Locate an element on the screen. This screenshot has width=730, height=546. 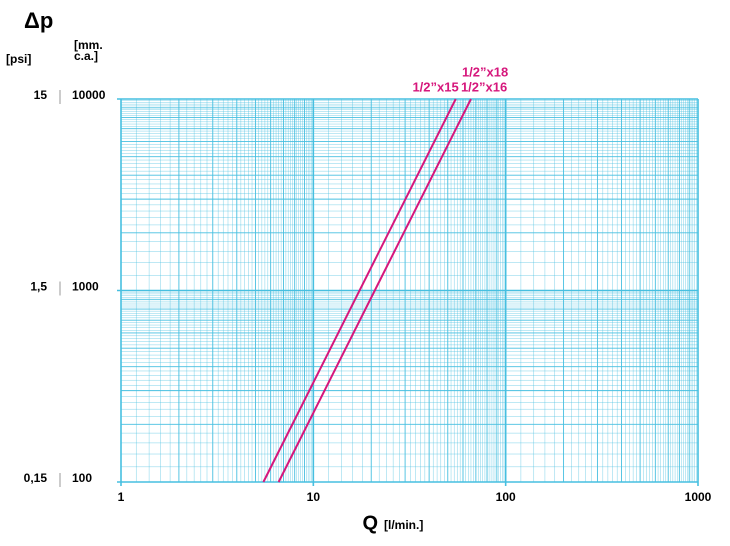
y2-tick-label: 1,5 is located at coordinates (38, 287).